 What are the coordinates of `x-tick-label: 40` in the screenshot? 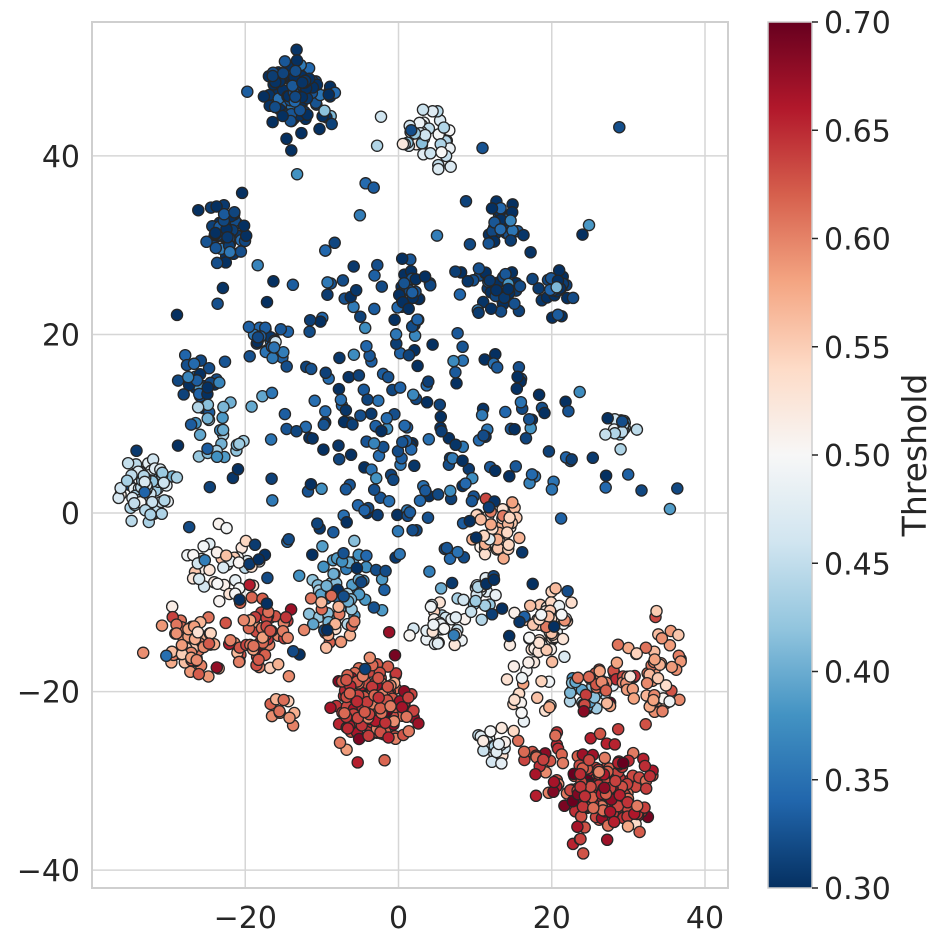 It's located at (705, 918).